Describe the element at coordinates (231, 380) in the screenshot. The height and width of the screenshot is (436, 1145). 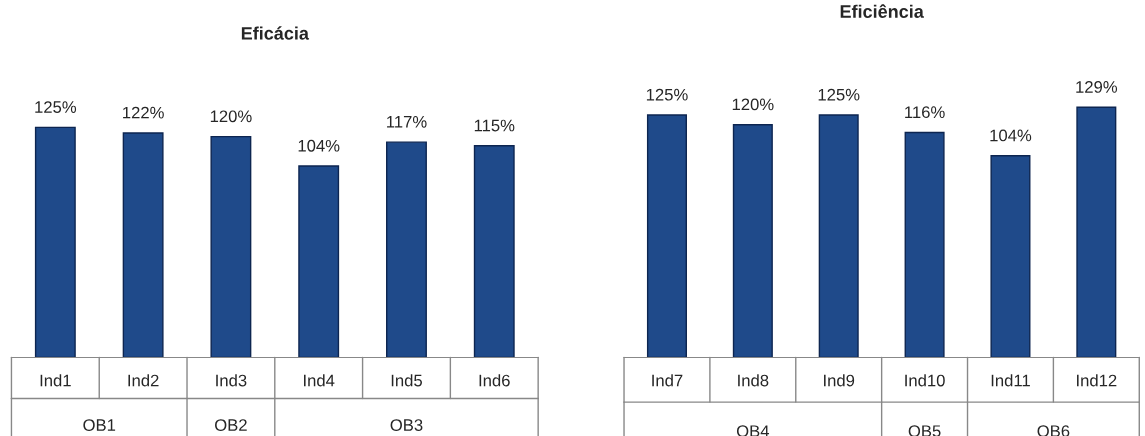
I see `x-tick-label: Ind3` at that location.